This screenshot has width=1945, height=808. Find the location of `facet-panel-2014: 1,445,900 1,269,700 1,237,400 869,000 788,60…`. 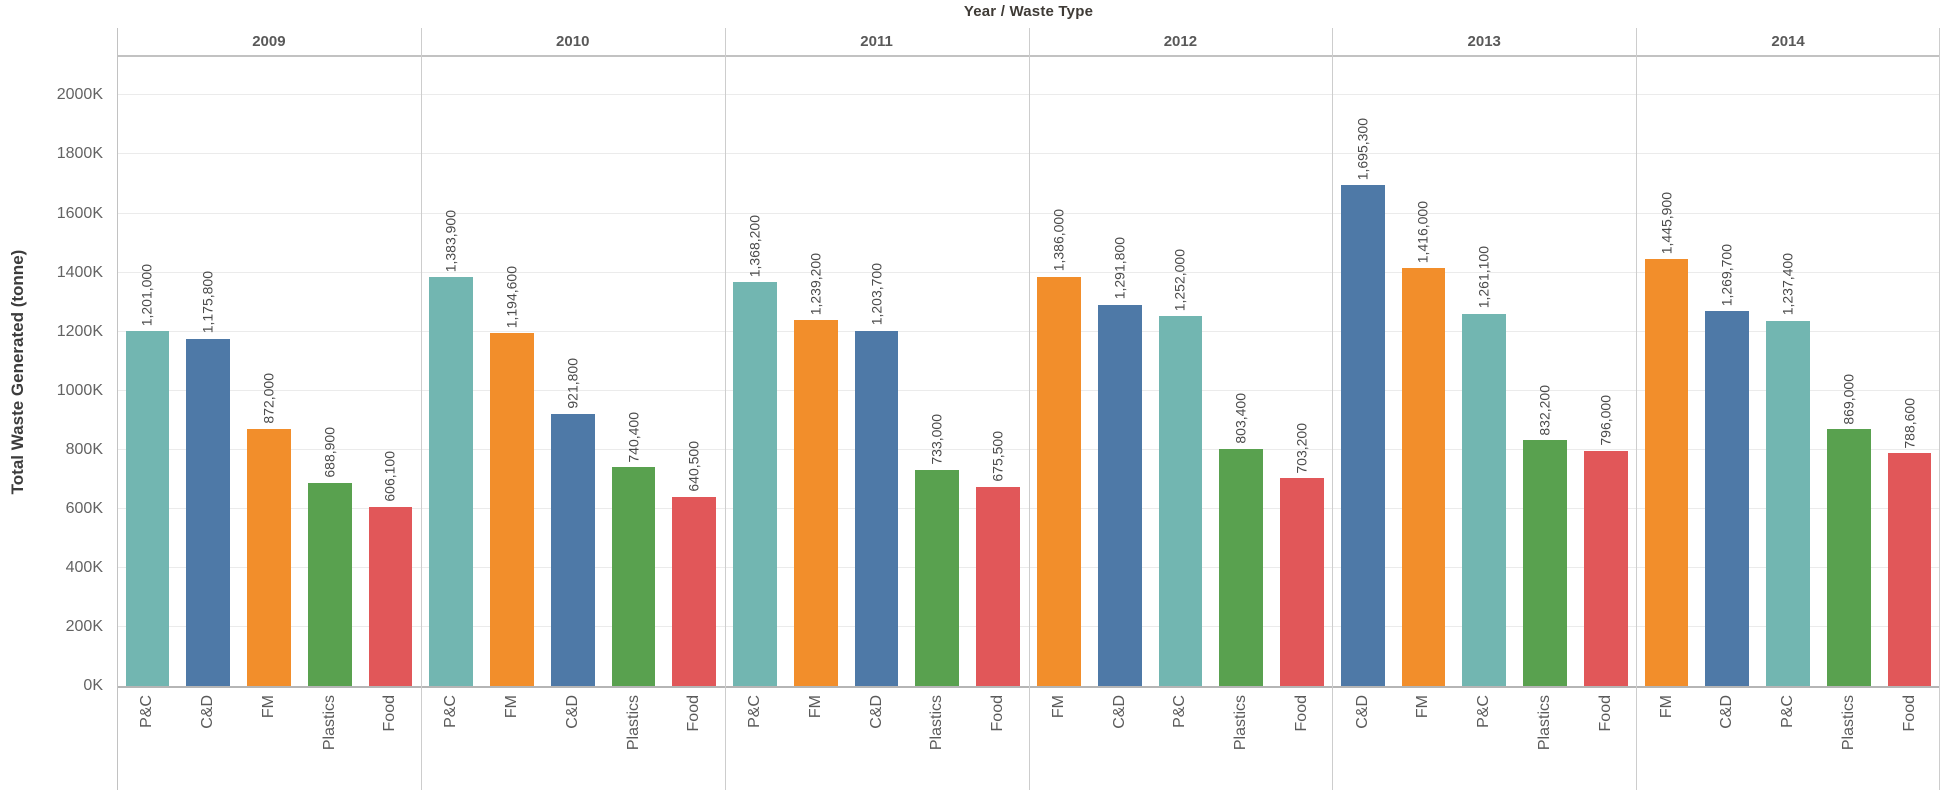

facet-panel-2014: 1,445,900 1,269,700 1,237,400 869,000 788,60… is located at coordinates (1788, 371).